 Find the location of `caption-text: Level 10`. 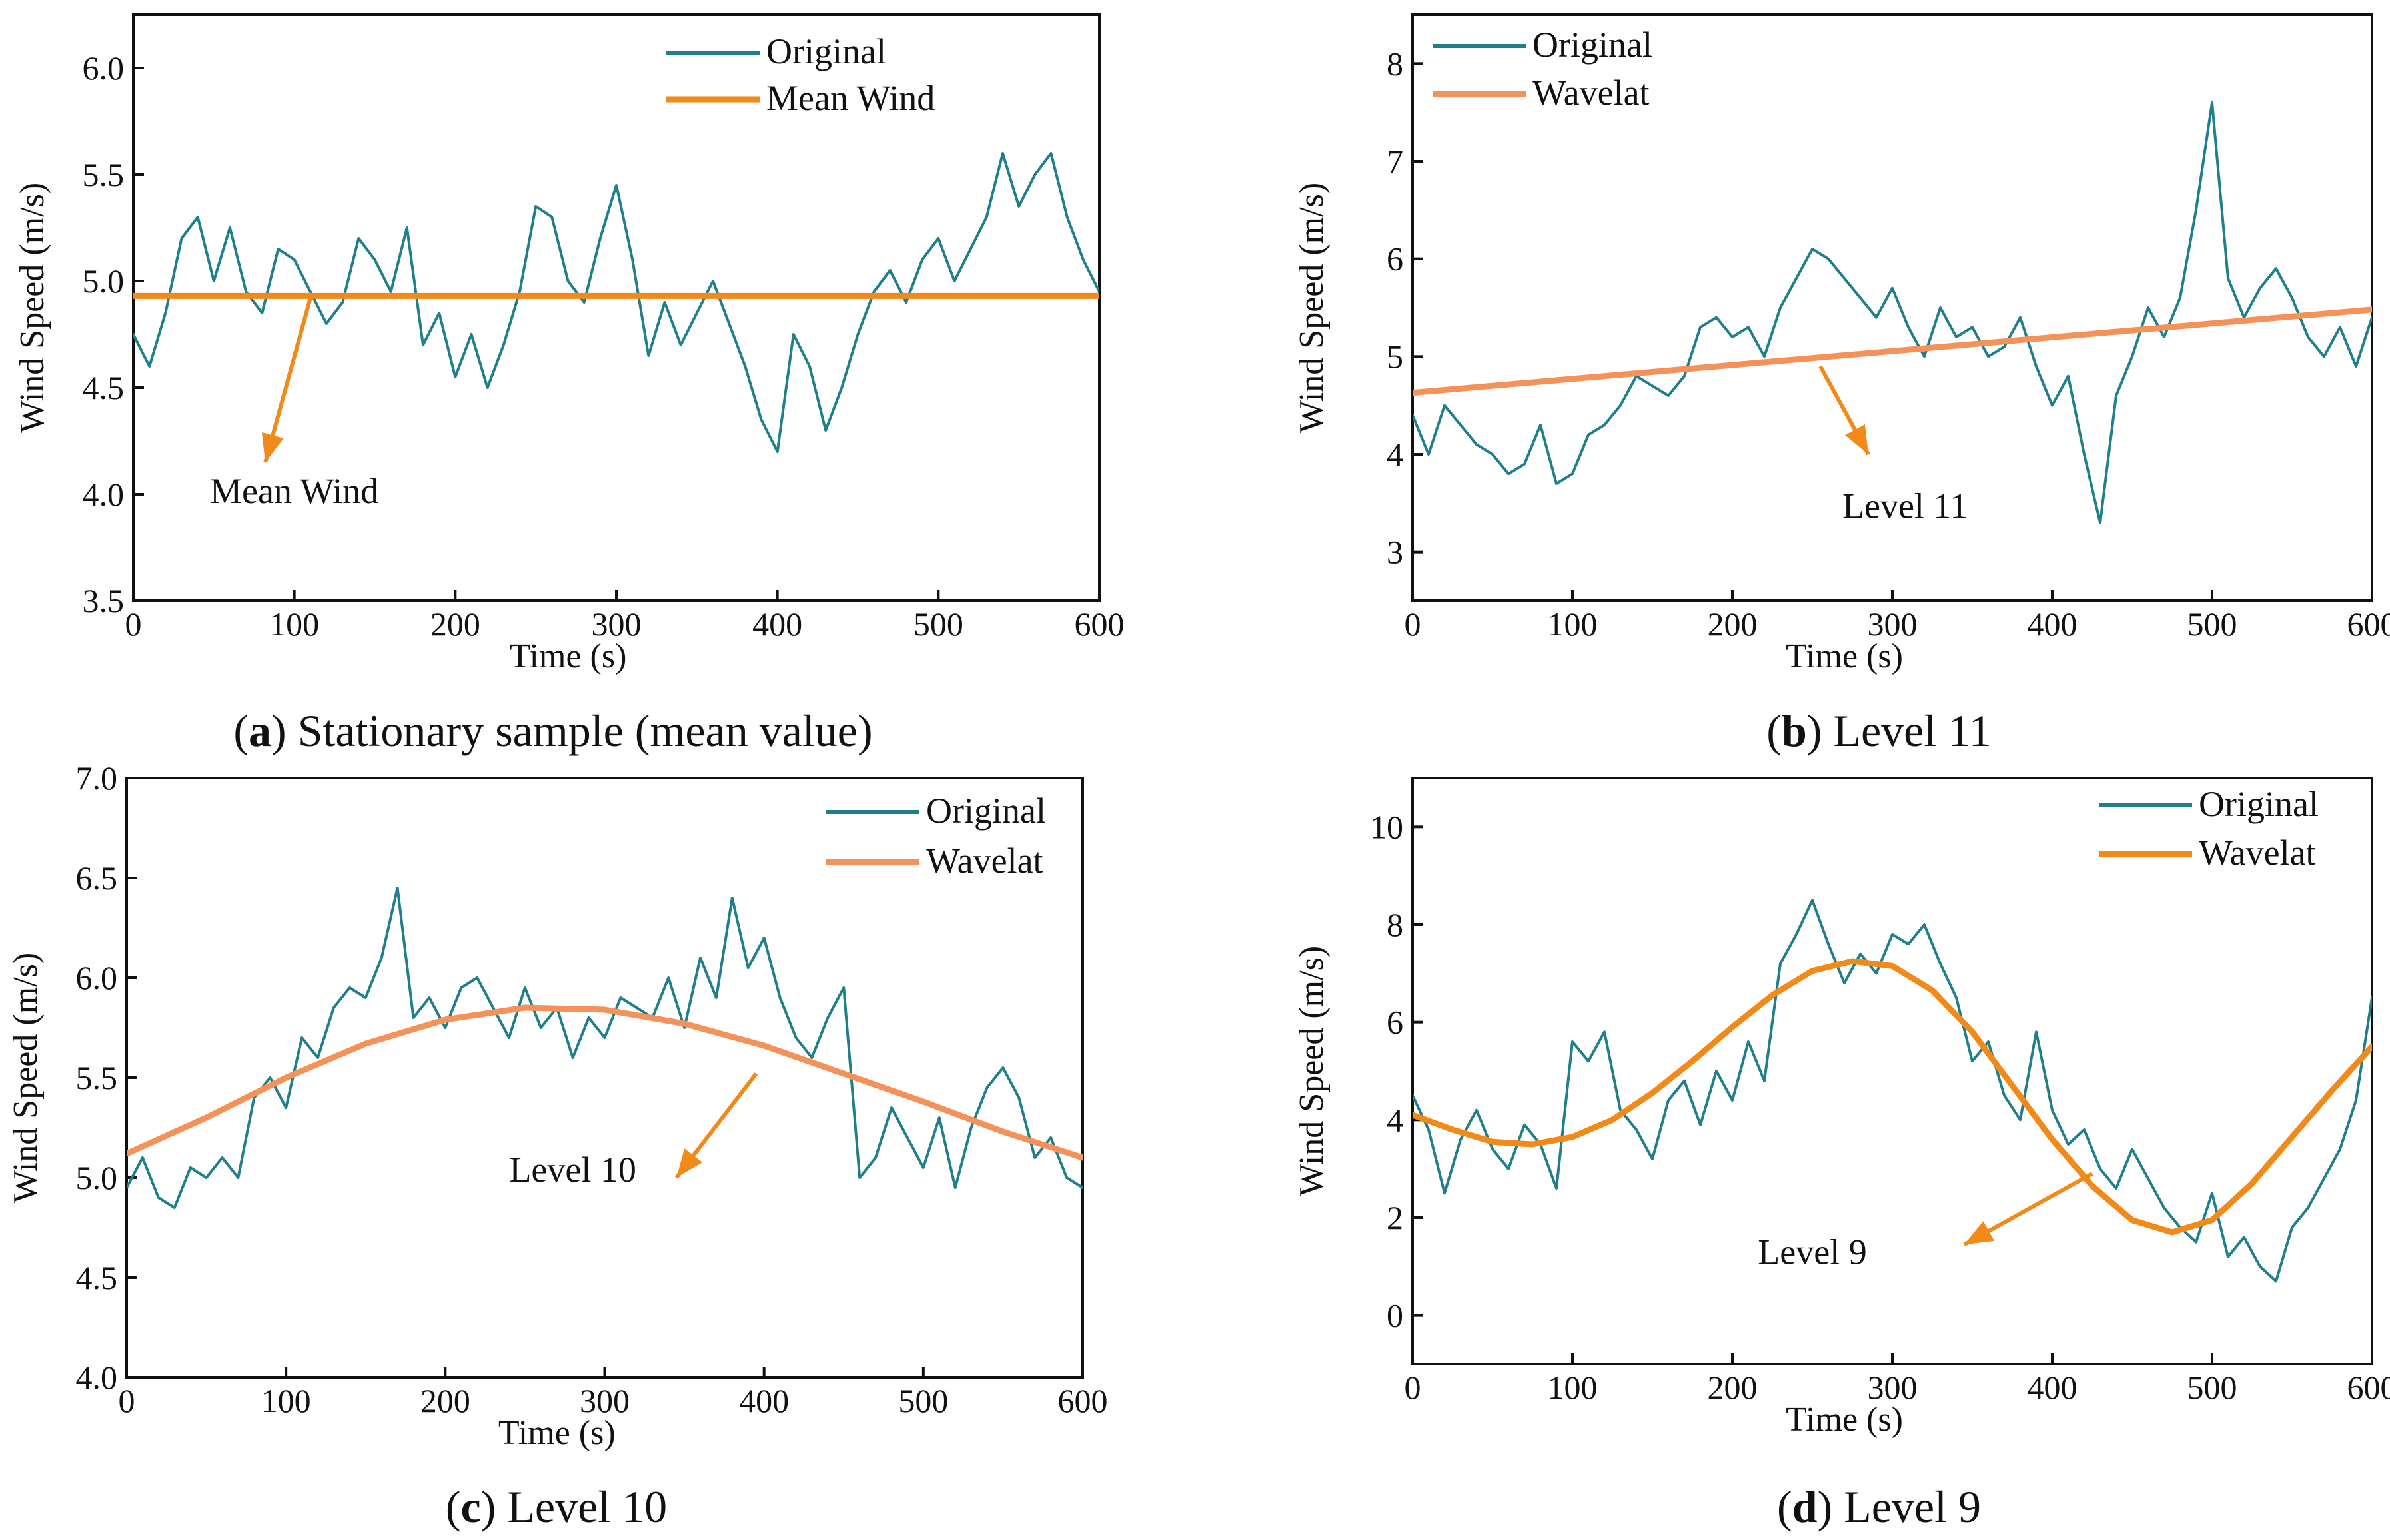

caption-text: Level 10 is located at coordinates (581, 1506).